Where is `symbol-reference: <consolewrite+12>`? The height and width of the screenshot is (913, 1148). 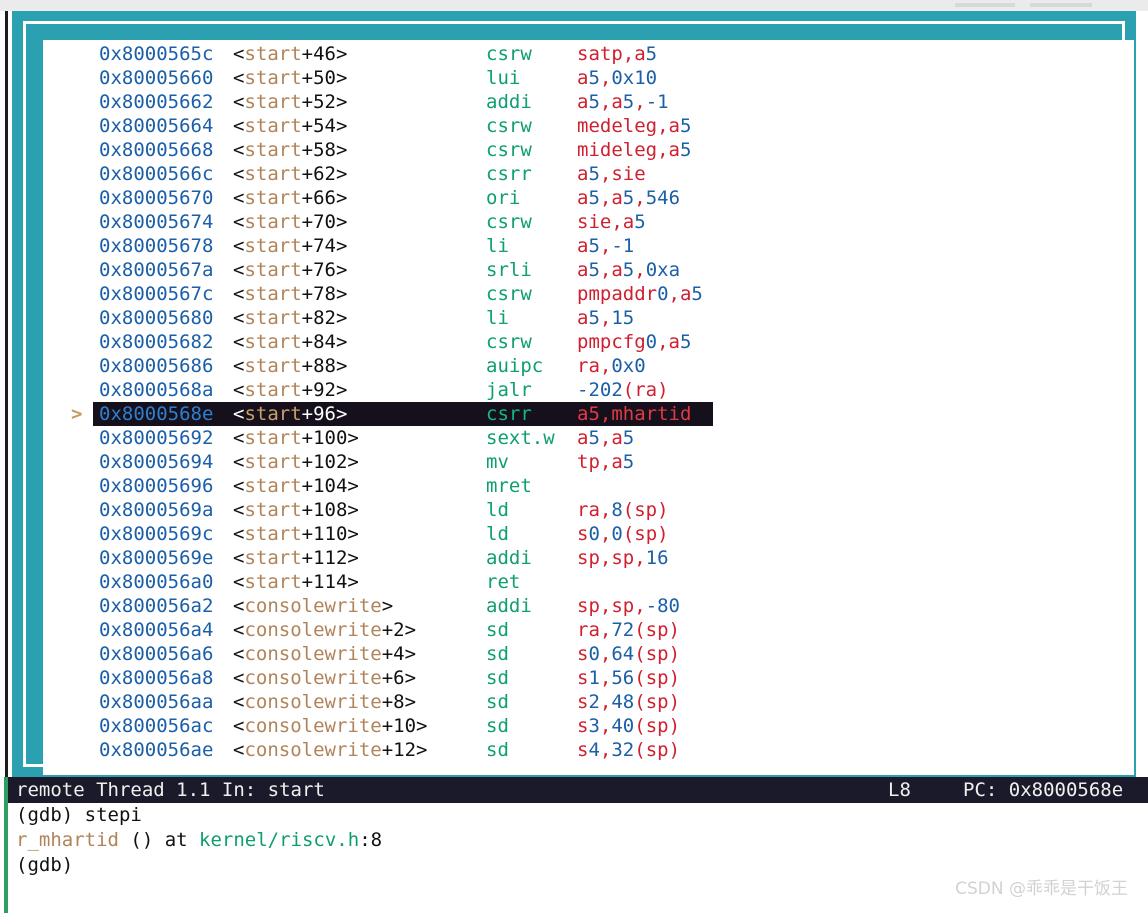
symbol-reference: <consolewrite+12> is located at coordinates (330, 750).